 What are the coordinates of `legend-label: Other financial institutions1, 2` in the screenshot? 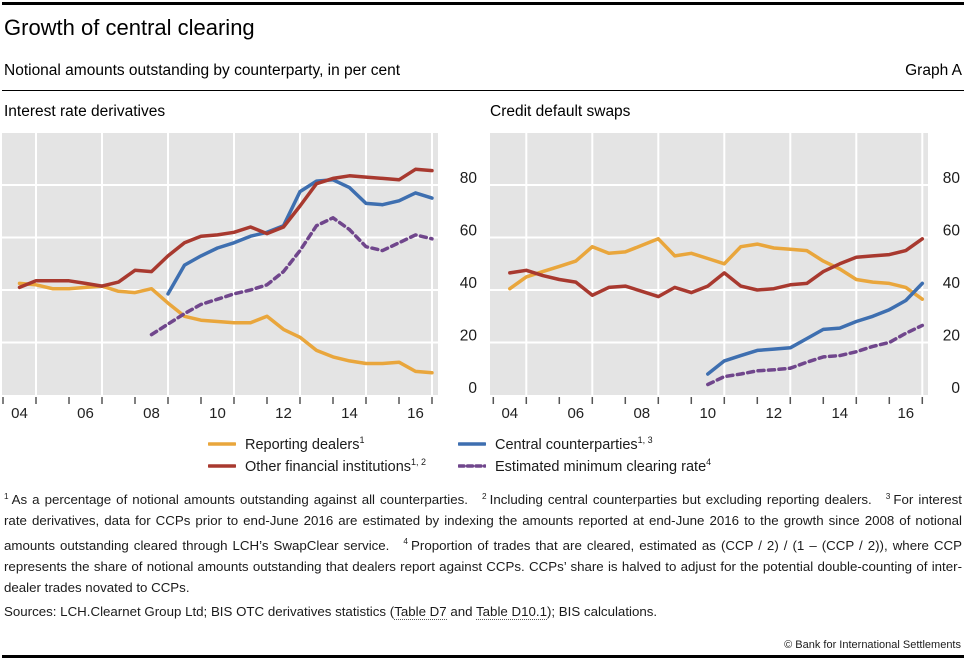 It's located at (336, 466).